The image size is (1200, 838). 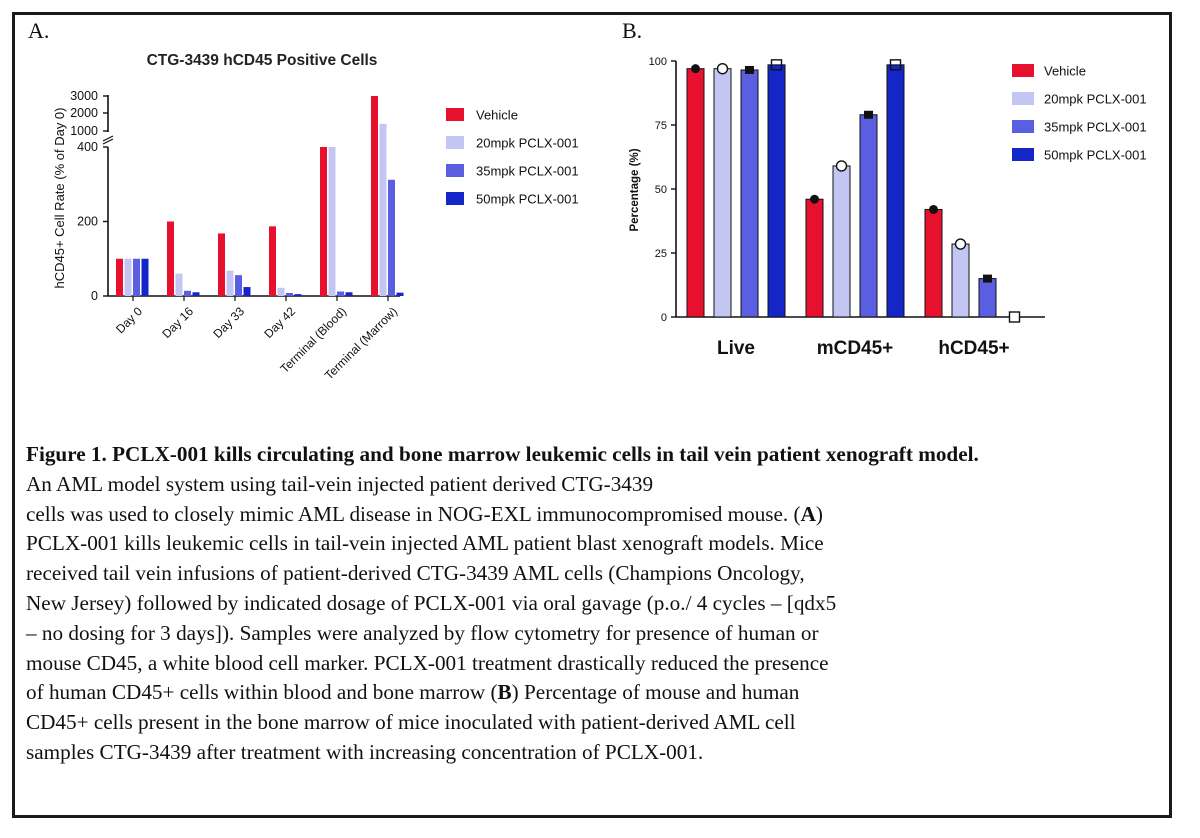 I want to click on caption-ref-a: A, so click(x=808, y=513).